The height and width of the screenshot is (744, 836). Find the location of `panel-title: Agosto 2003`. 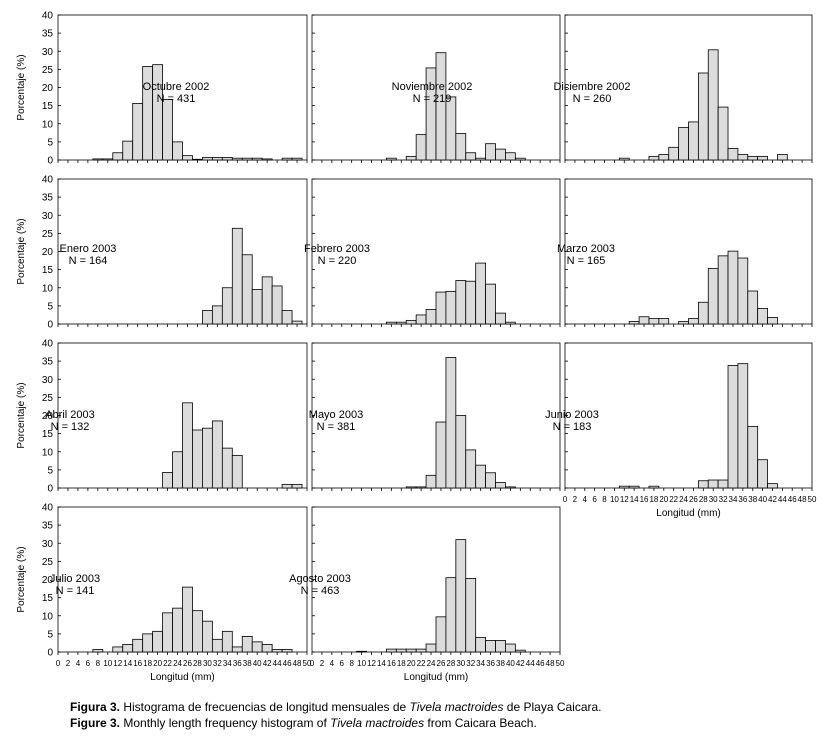

panel-title: Agosto 2003 is located at coordinates (320, 579).